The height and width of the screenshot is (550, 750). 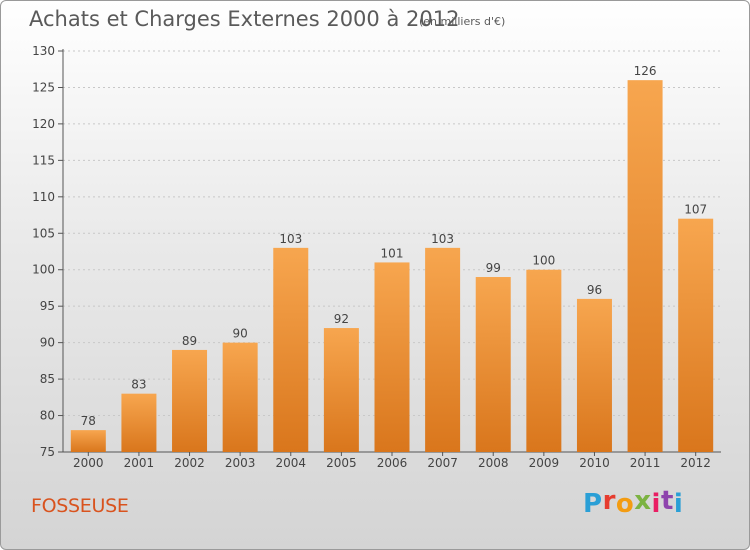 I want to click on x-tick-label: 2007, so click(x=442, y=463).